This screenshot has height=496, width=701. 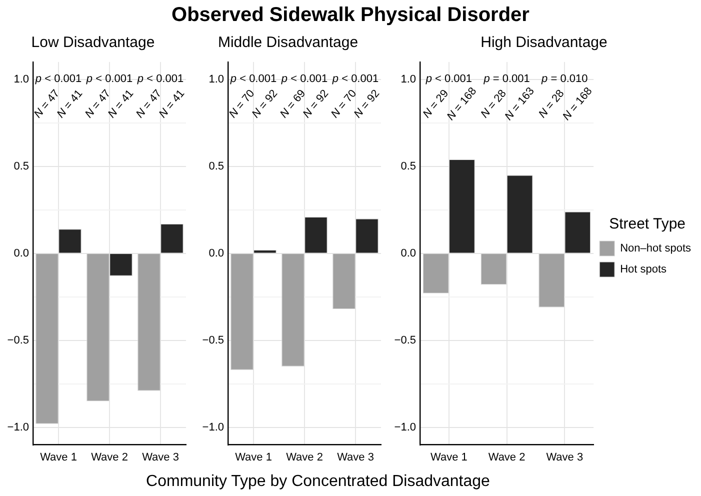 What do you see at coordinates (544, 43) in the screenshot?
I see `chart-title: High Disadvantage` at bounding box center [544, 43].